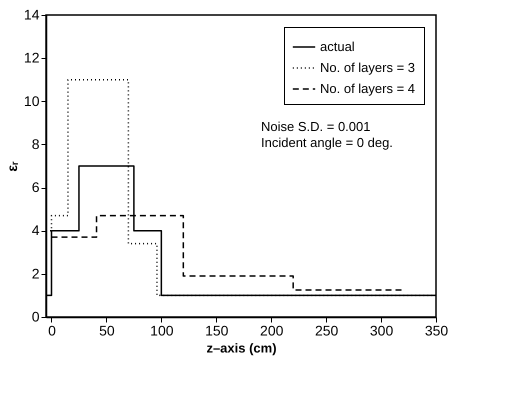 This screenshot has width=523, height=416. What do you see at coordinates (52, 330) in the screenshot?
I see `x-tick-label: 0` at bounding box center [52, 330].